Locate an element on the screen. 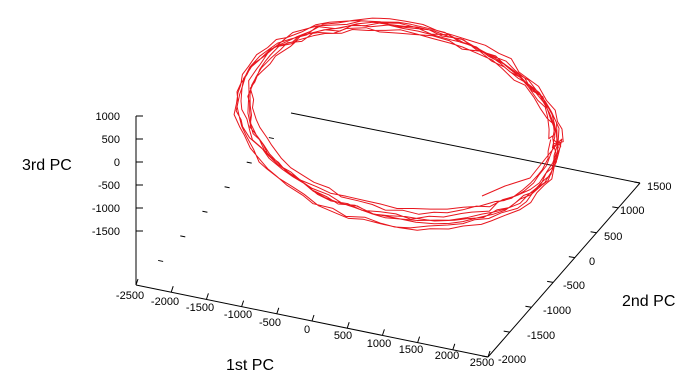 This screenshot has width=693, height=379. z-tick-label: 0 is located at coordinates (117, 163).